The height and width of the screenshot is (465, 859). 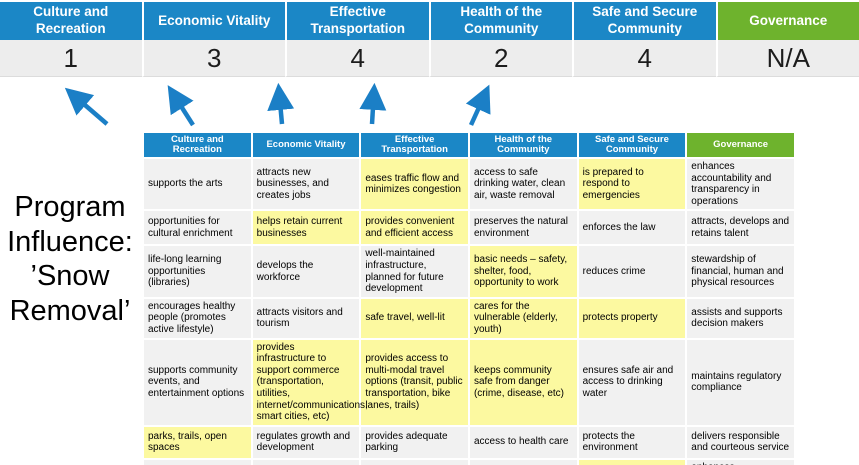 I want to click on summary-header-safe-and-secure-community: Safe and Secure Community, so click(x=644, y=21).